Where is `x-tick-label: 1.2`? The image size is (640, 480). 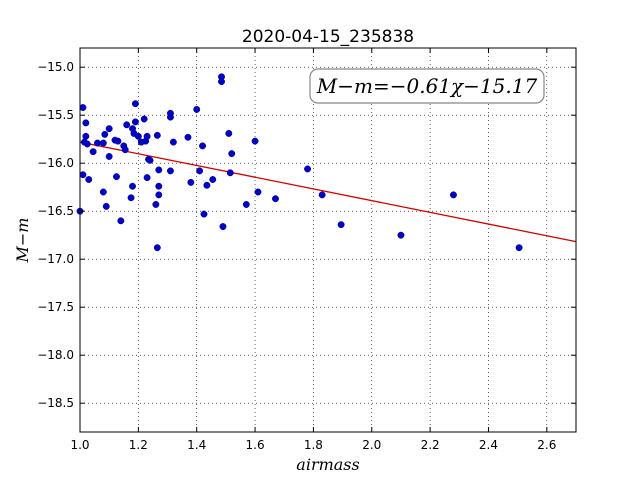
x-tick-label: 1.2 is located at coordinates (138, 445).